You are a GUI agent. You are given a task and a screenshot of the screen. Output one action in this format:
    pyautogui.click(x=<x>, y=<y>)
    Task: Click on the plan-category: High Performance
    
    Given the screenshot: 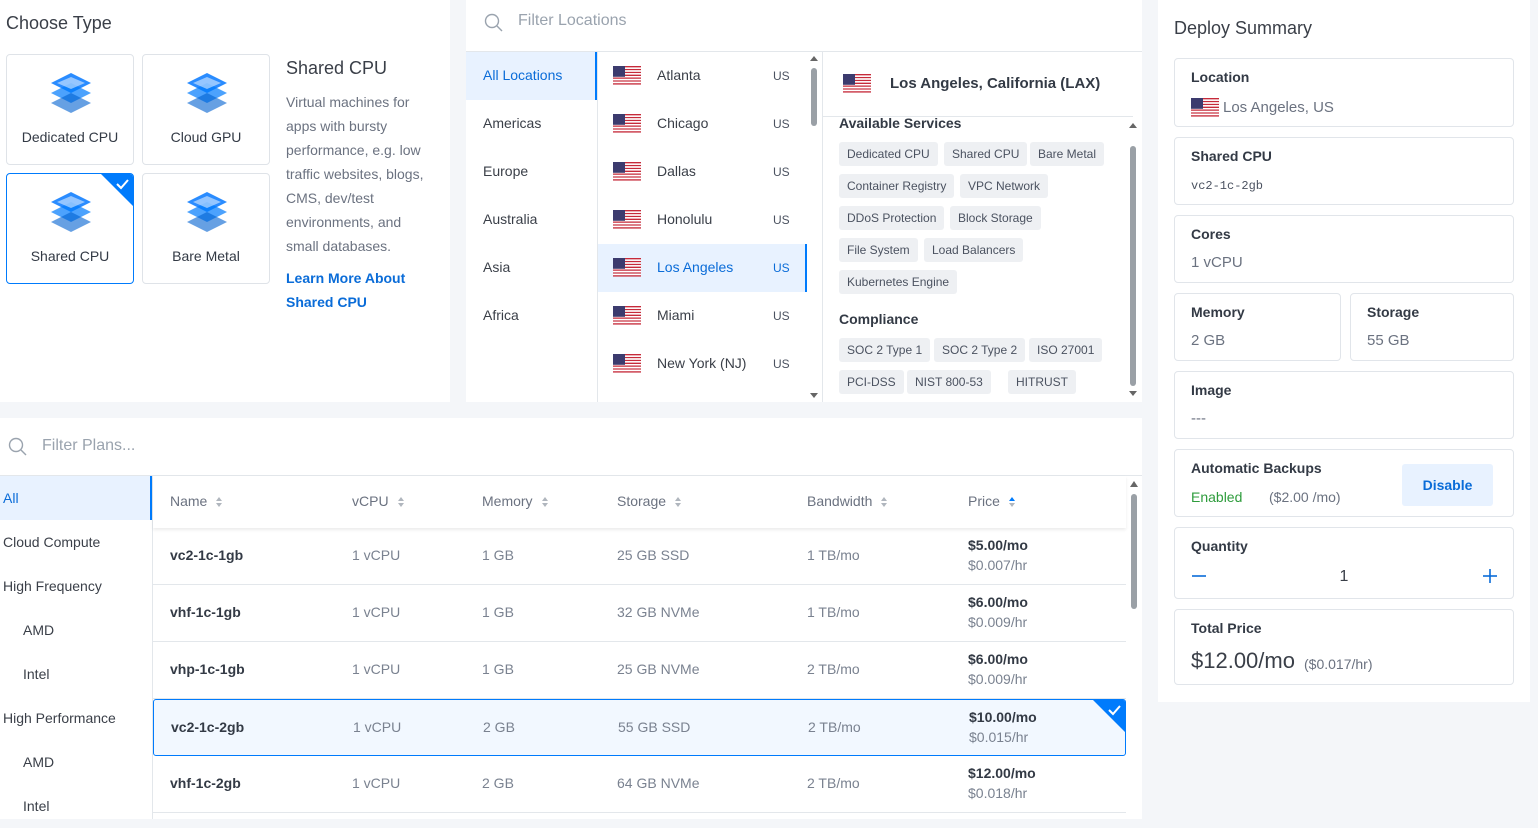 What is the action you would take?
    pyautogui.click(x=76, y=718)
    